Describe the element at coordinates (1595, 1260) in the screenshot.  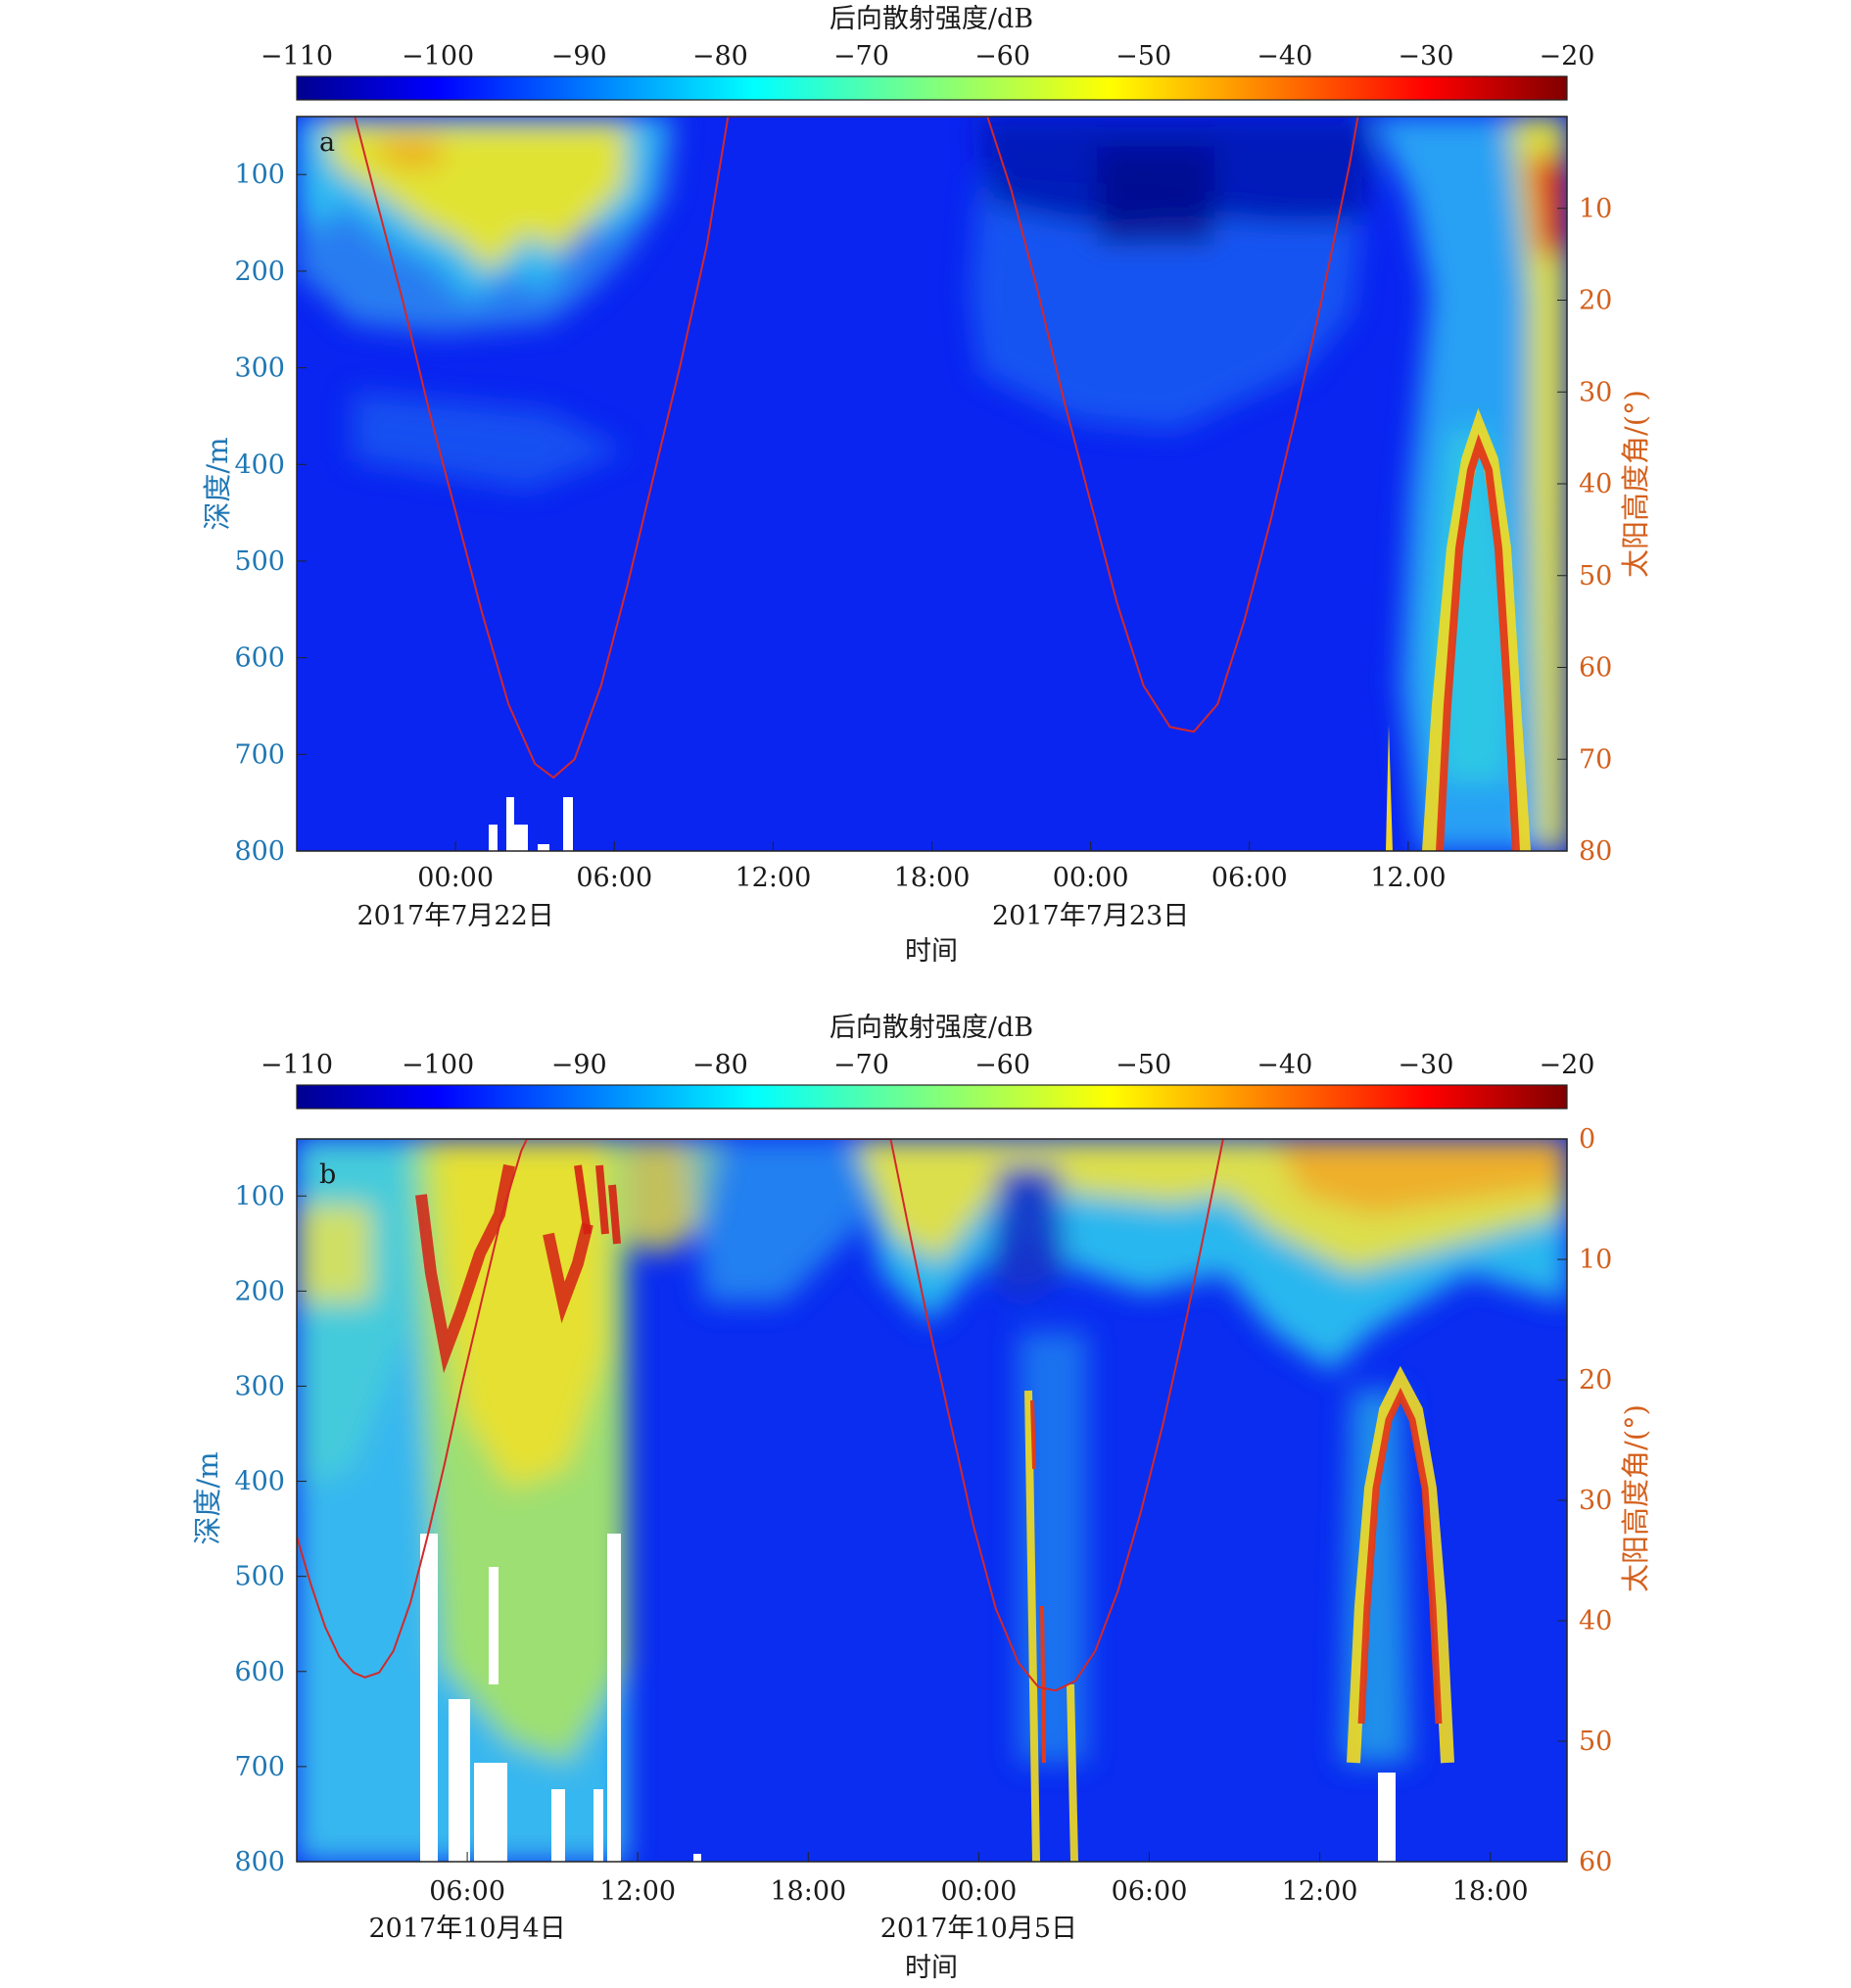
I see `y-right-tick-label-b: 10` at that location.